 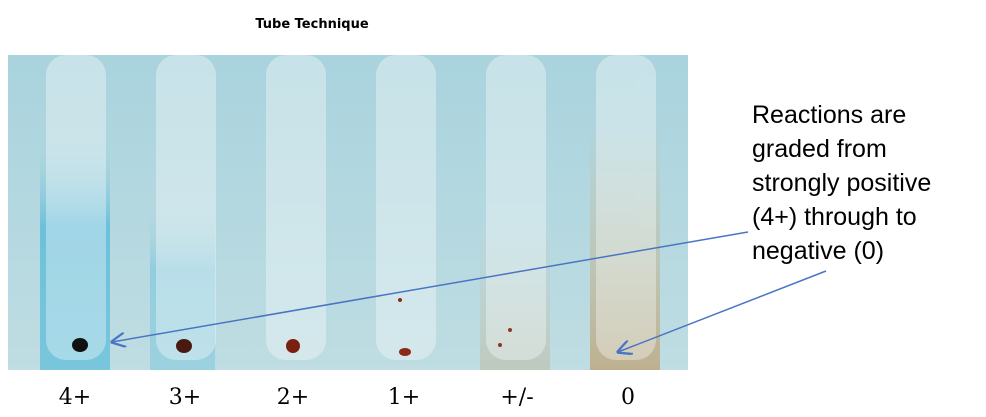 What do you see at coordinates (818, 251) in the screenshot?
I see `annotation-line: negative (0)` at bounding box center [818, 251].